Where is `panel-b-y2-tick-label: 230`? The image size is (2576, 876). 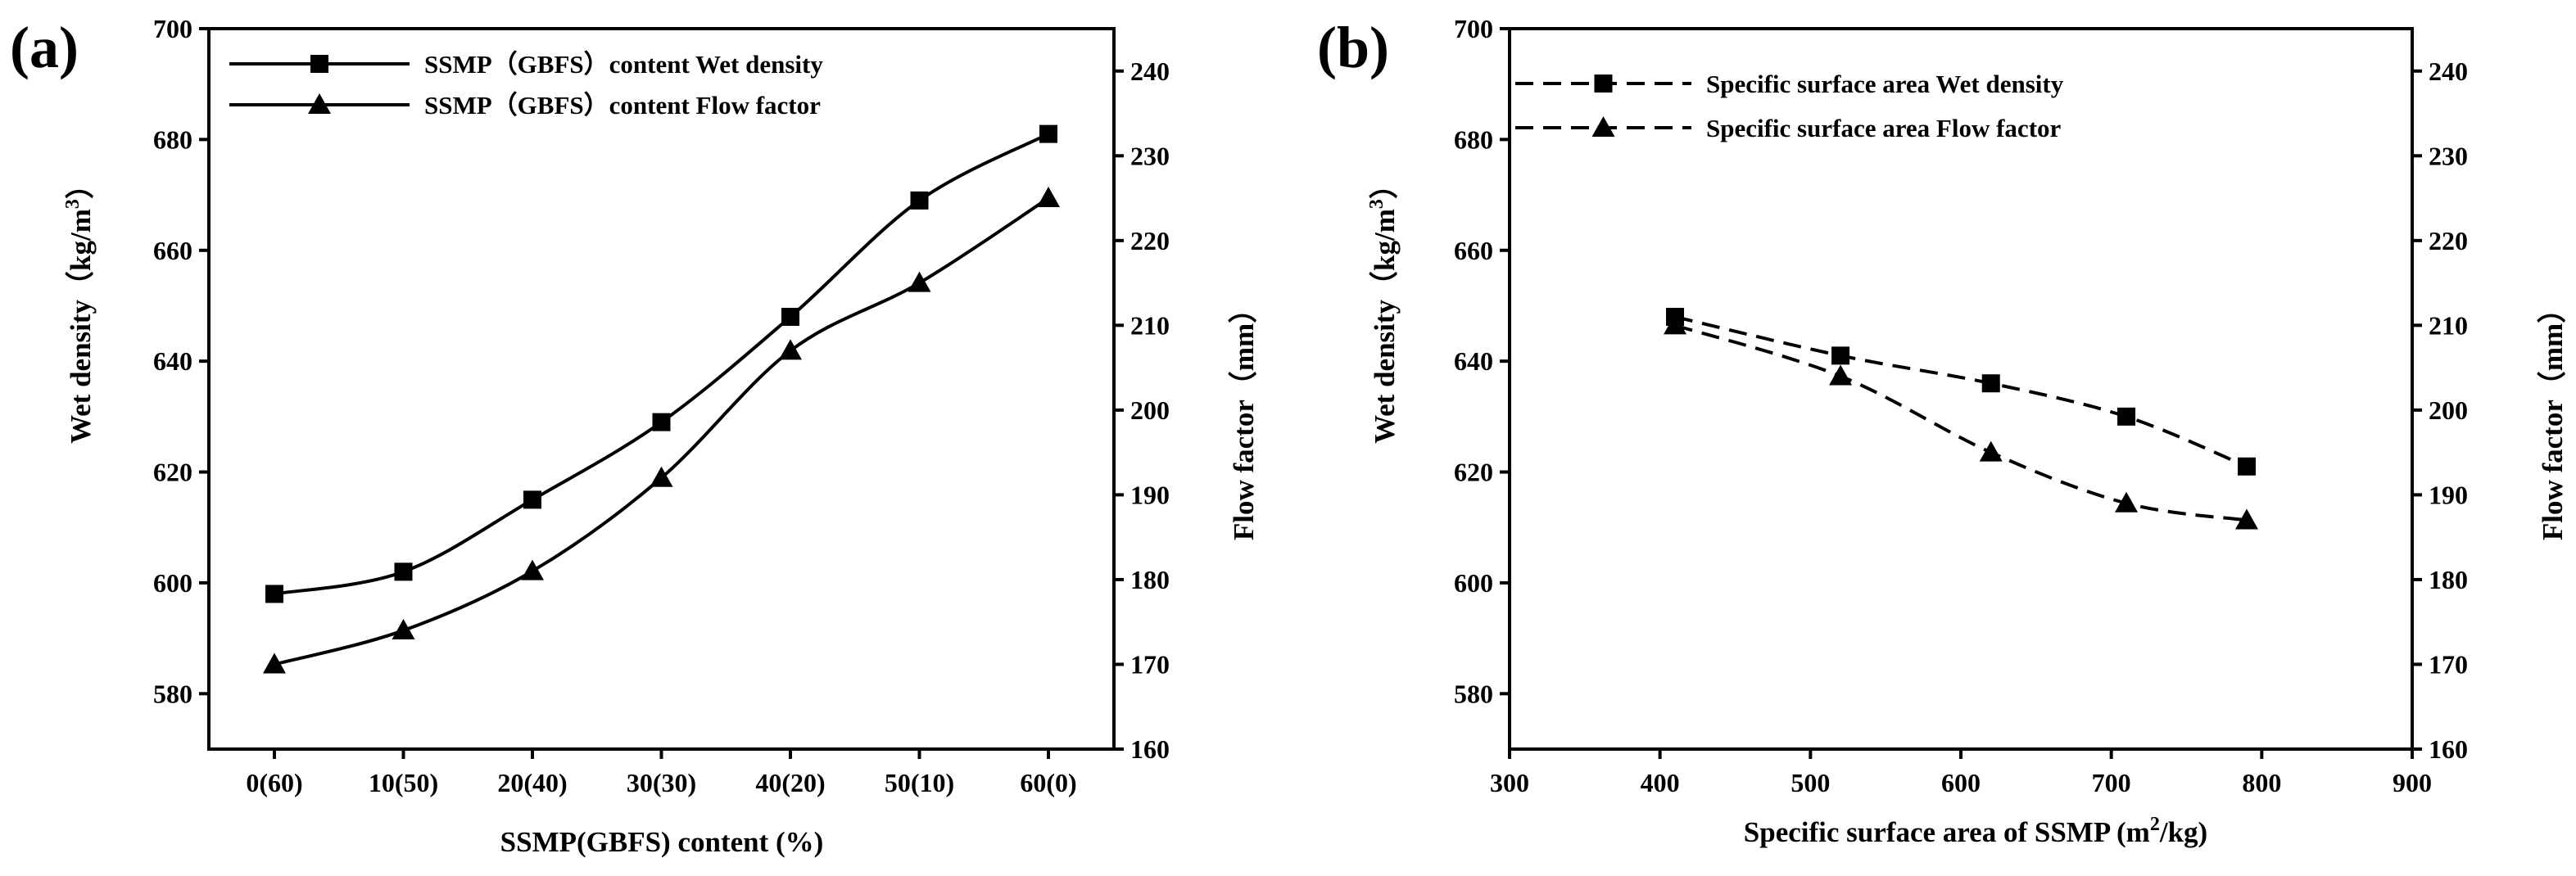
panel-b-y2-tick-label: 230 is located at coordinates (2448, 155).